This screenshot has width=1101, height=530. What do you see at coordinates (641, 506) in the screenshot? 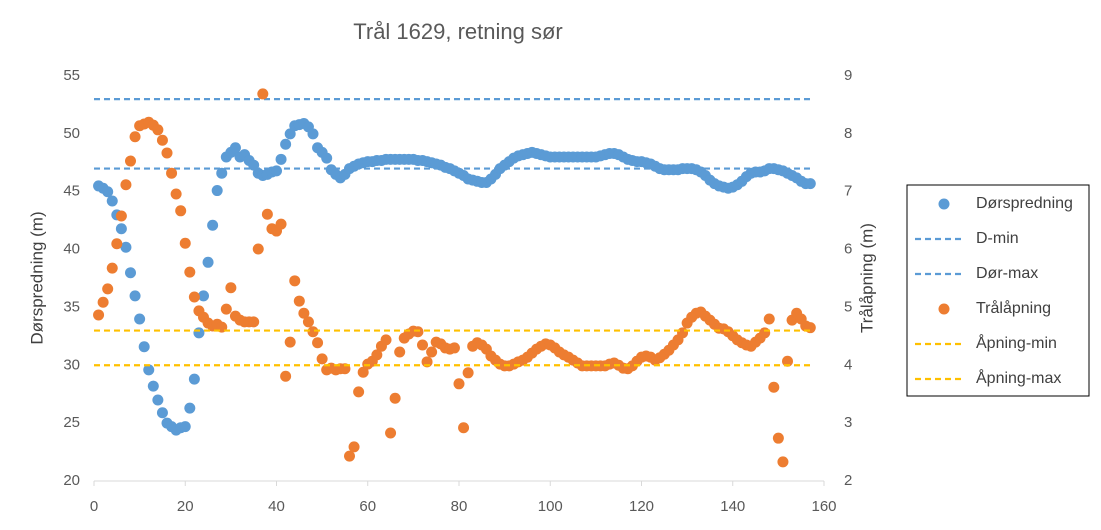
I see `x-tick-label: 120` at bounding box center [641, 506].